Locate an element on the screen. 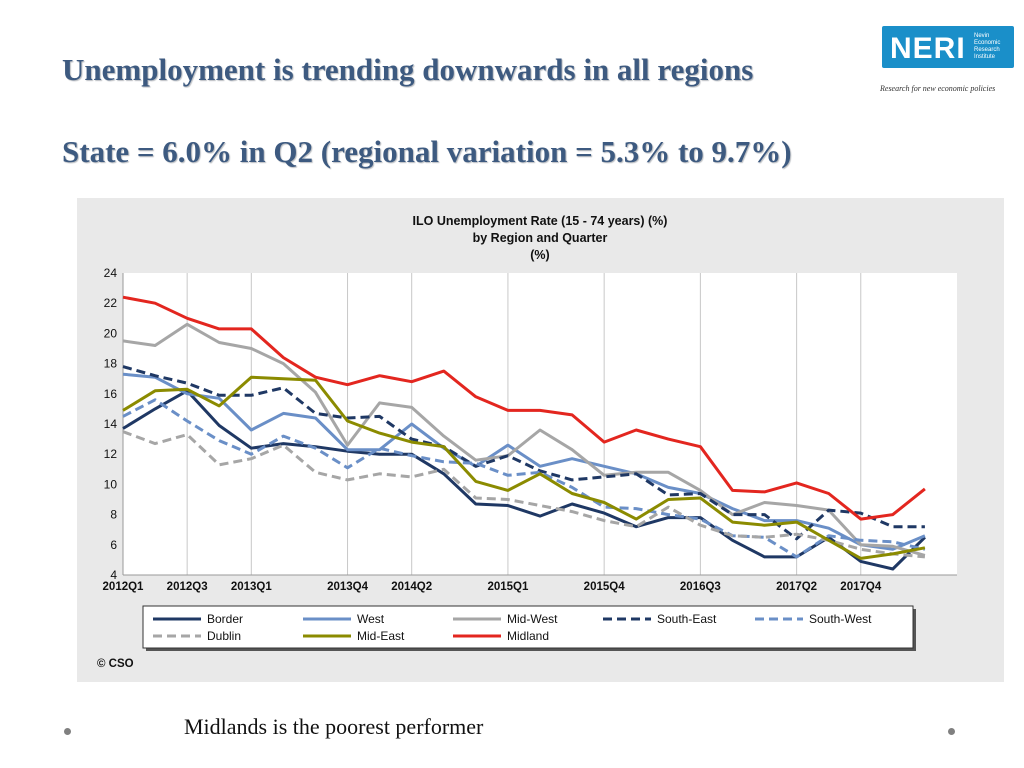 This screenshot has width=1024, height=768. y-tick-label: 20 is located at coordinates (111, 333).